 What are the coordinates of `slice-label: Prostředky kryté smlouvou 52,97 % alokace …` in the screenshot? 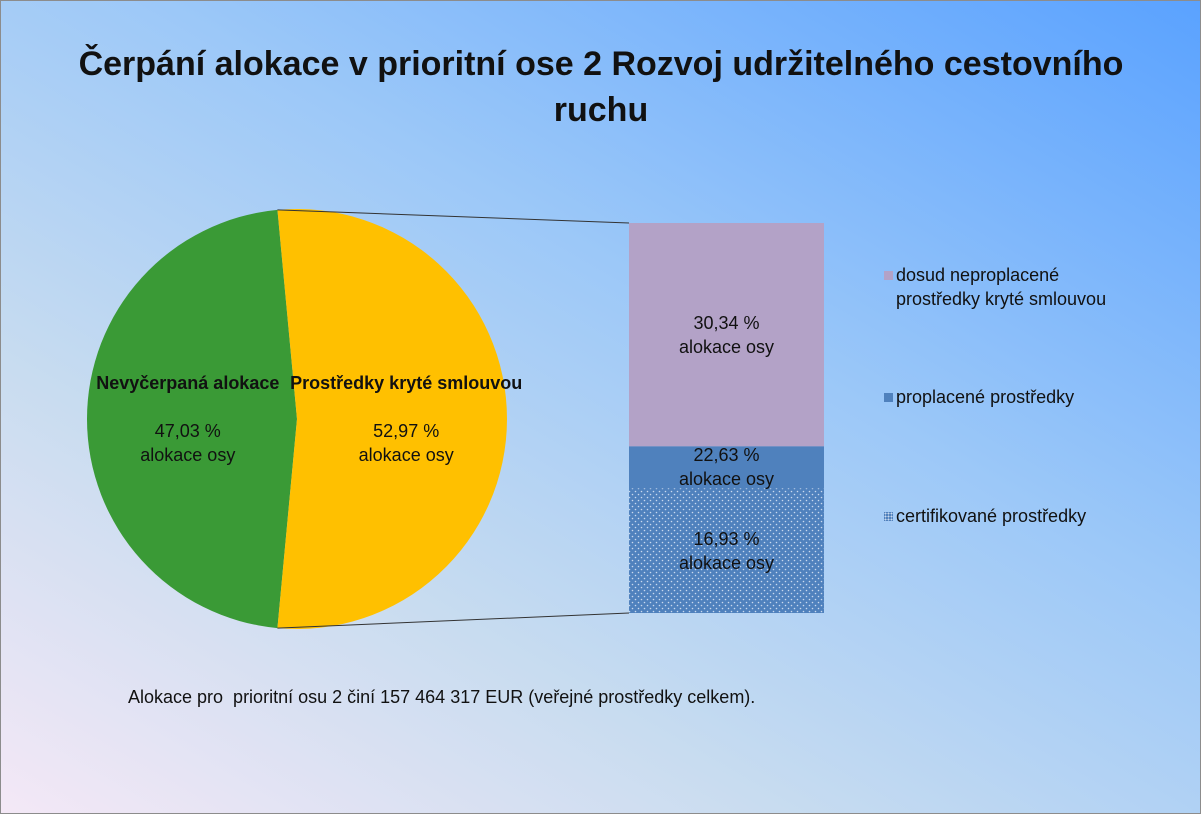 It's located at (406, 419).